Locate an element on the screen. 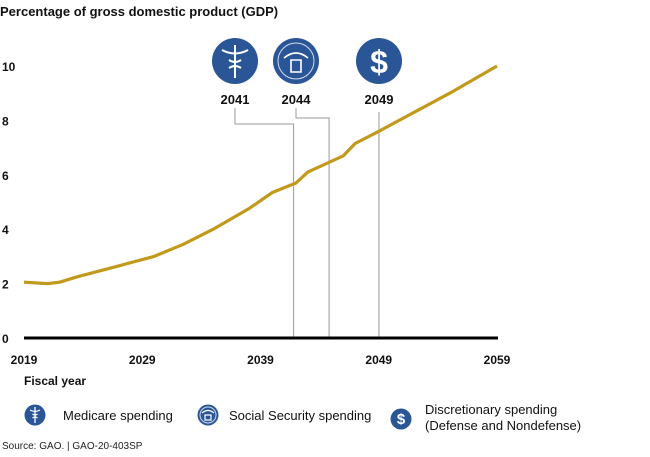 This screenshot has height=457, width=650. x-tick-label: 2039 is located at coordinates (260, 360).